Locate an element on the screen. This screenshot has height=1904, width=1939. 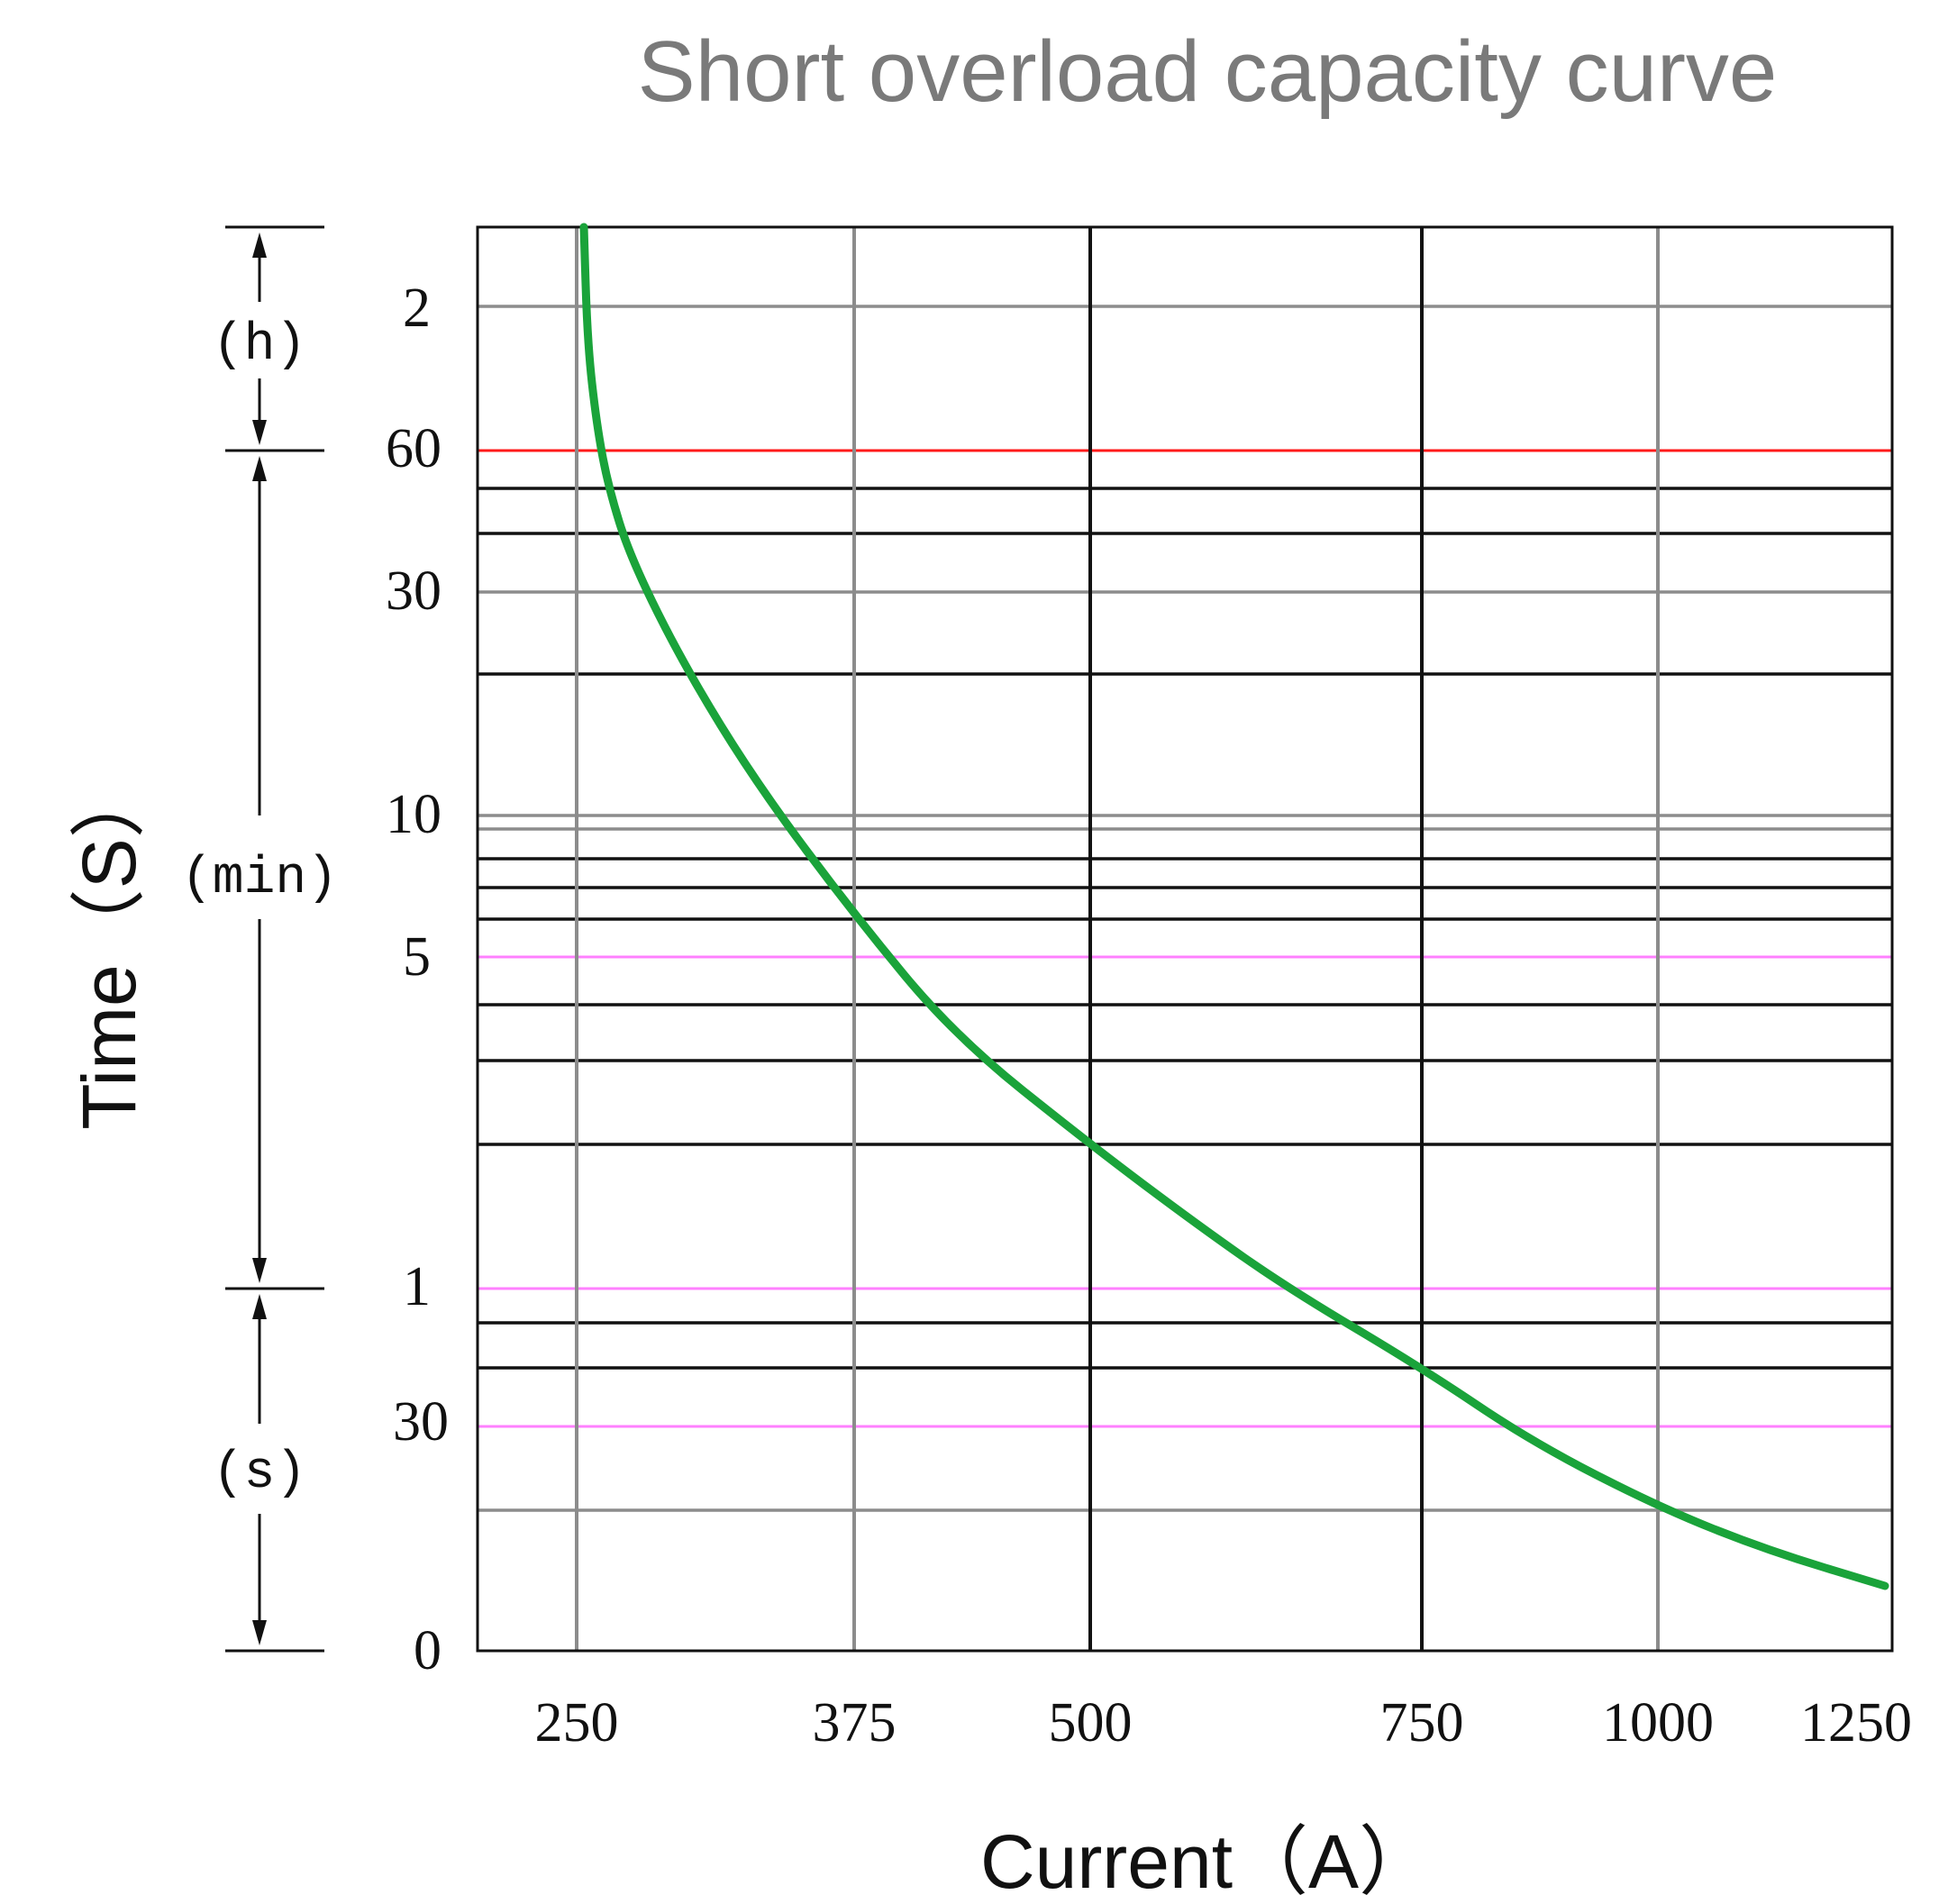
y-tick-label: 5 is located at coordinates (417, 957).